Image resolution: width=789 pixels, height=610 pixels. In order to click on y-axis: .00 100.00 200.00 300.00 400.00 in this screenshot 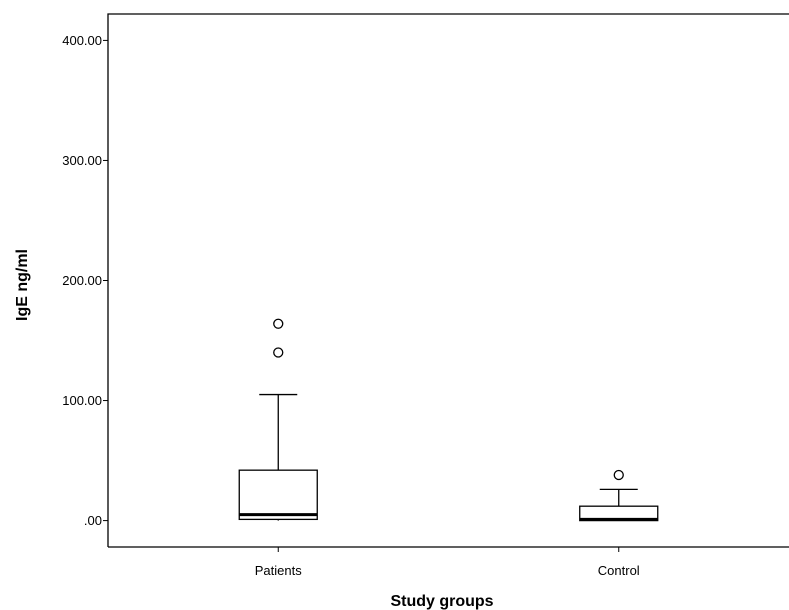, I will do `click(85, 280)`.